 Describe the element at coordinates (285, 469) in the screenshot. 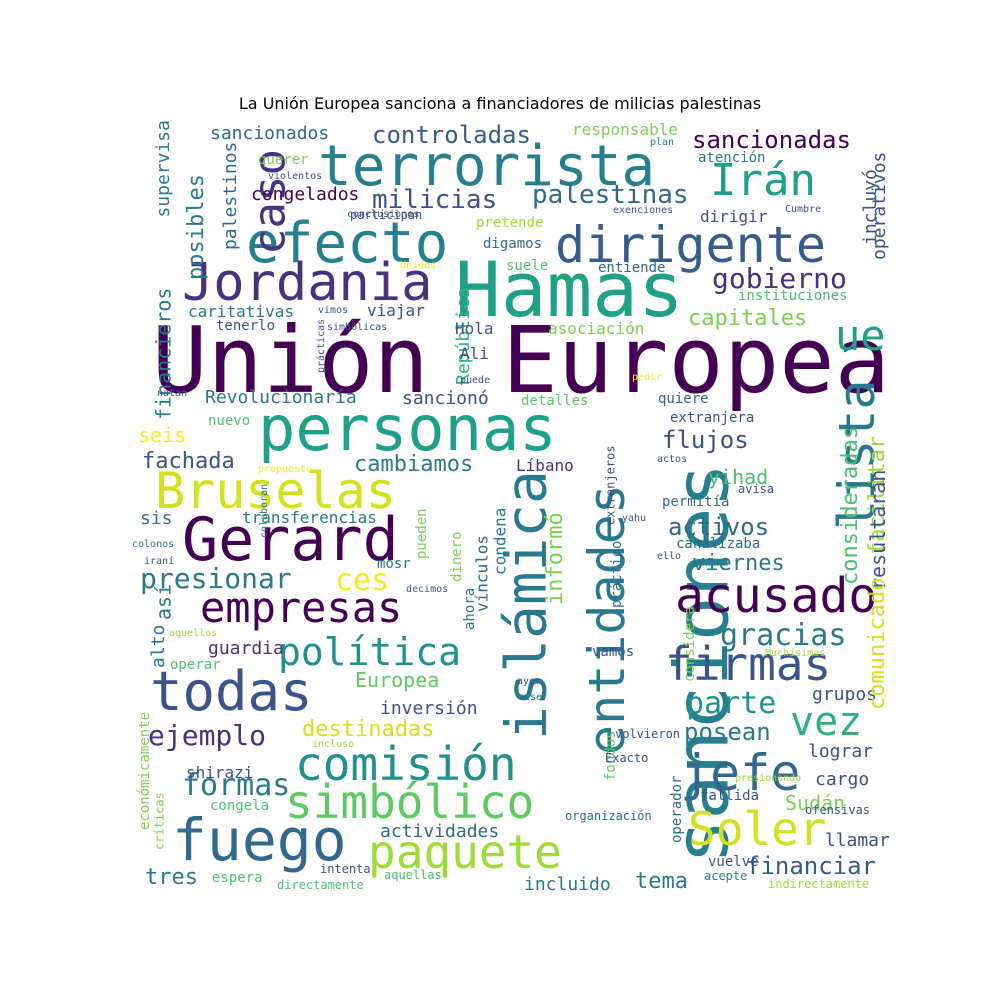

I see `word-141: propuesto` at that location.